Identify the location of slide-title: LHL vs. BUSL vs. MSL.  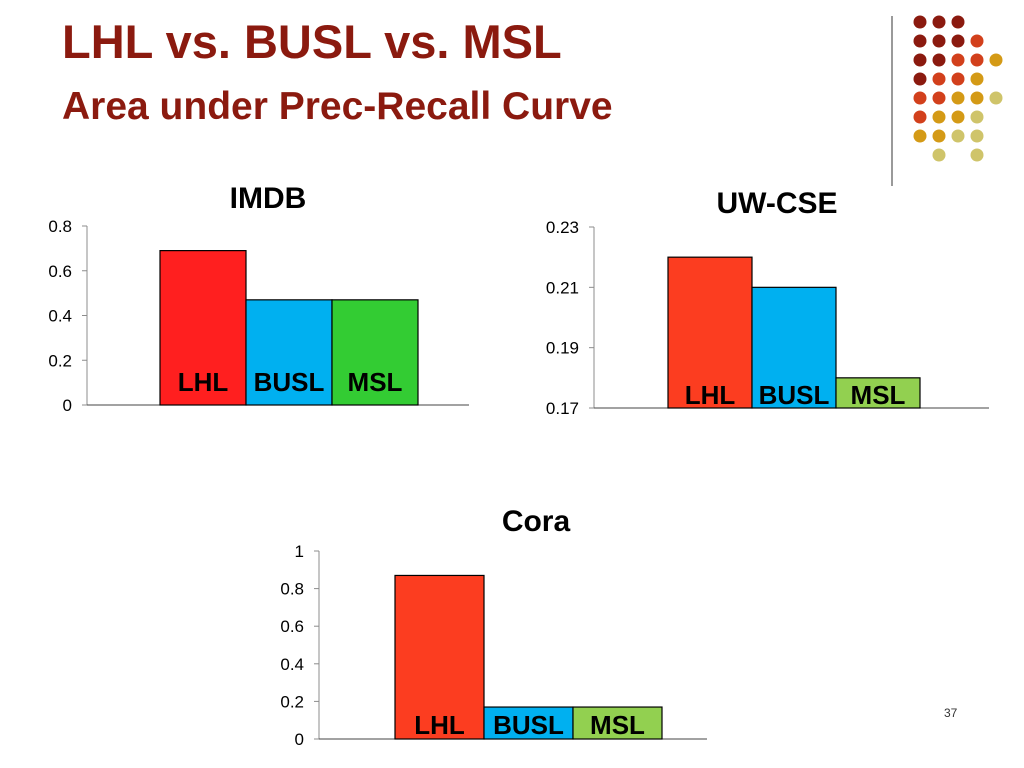
(312, 41).